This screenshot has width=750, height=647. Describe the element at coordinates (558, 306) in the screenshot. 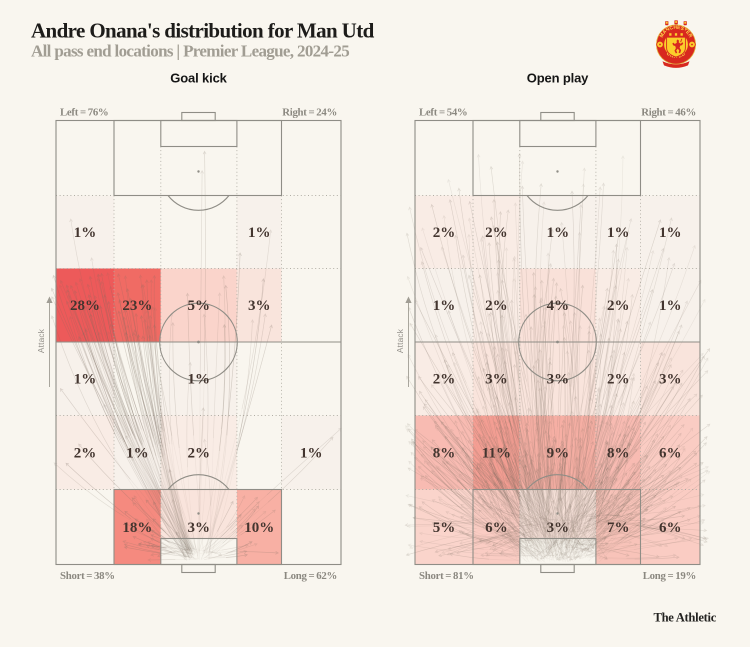

I see `svg-text: 4%` at that location.